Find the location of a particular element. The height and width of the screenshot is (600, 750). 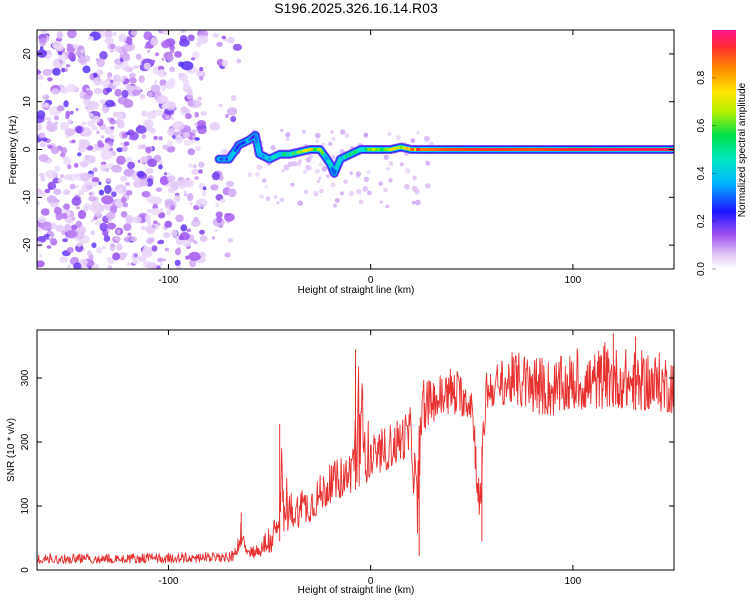

y-tick-label: 10 is located at coordinates (27, 102).